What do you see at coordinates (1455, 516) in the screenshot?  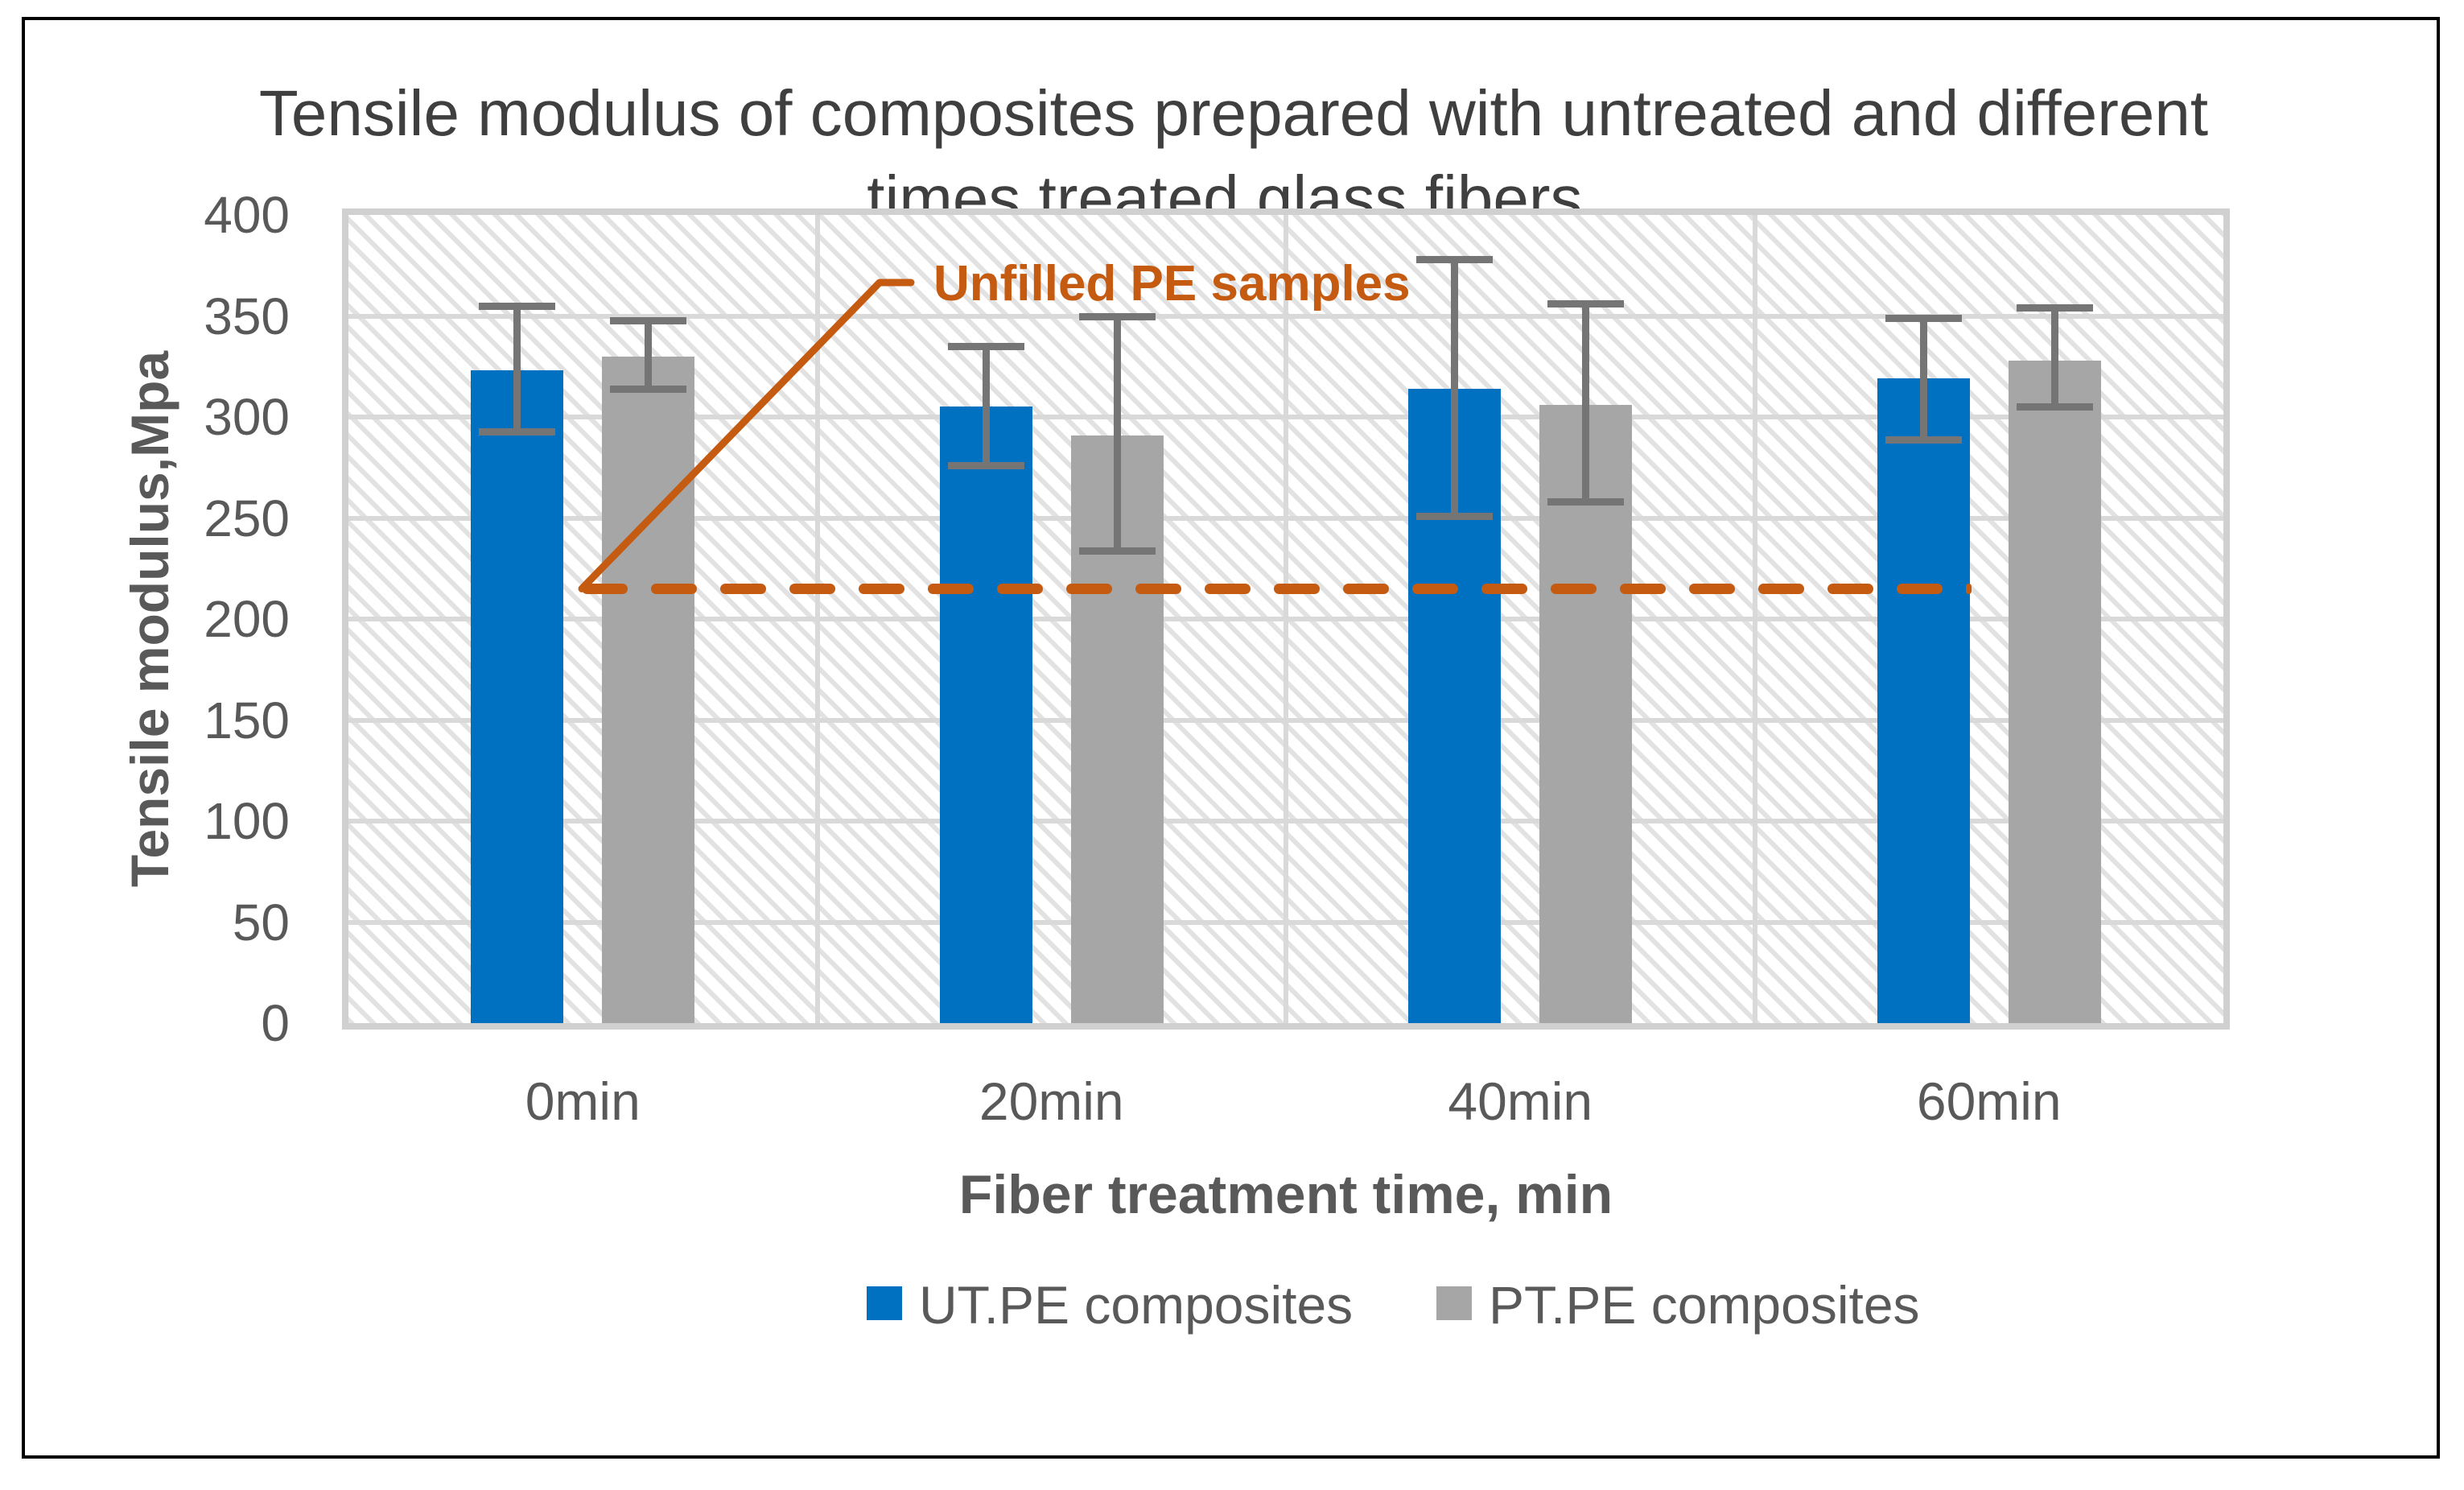 I see `error-bar-ut-40min-cap-bottom` at bounding box center [1455, 516].